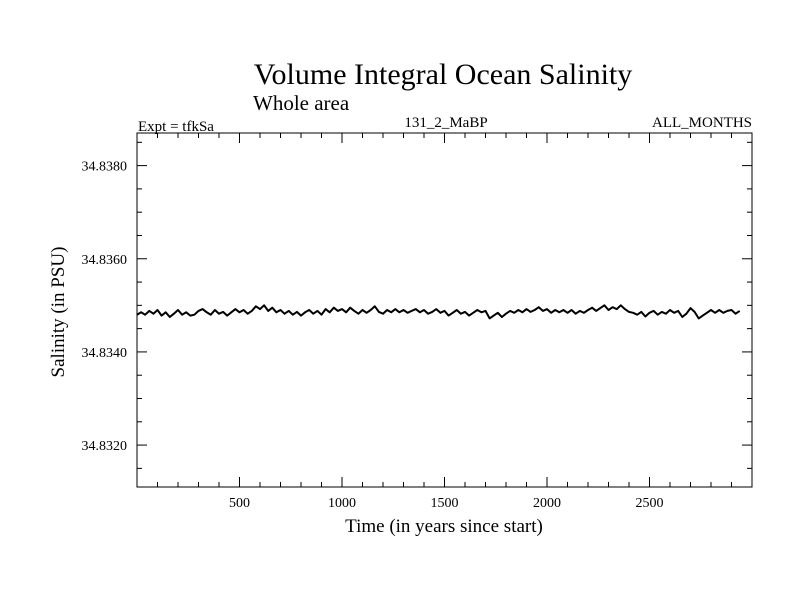  What do you see at coordinates (105, 260) in the screenshot?
I see `y-tick-label: 34.8360` at bounding box center [105, 260].